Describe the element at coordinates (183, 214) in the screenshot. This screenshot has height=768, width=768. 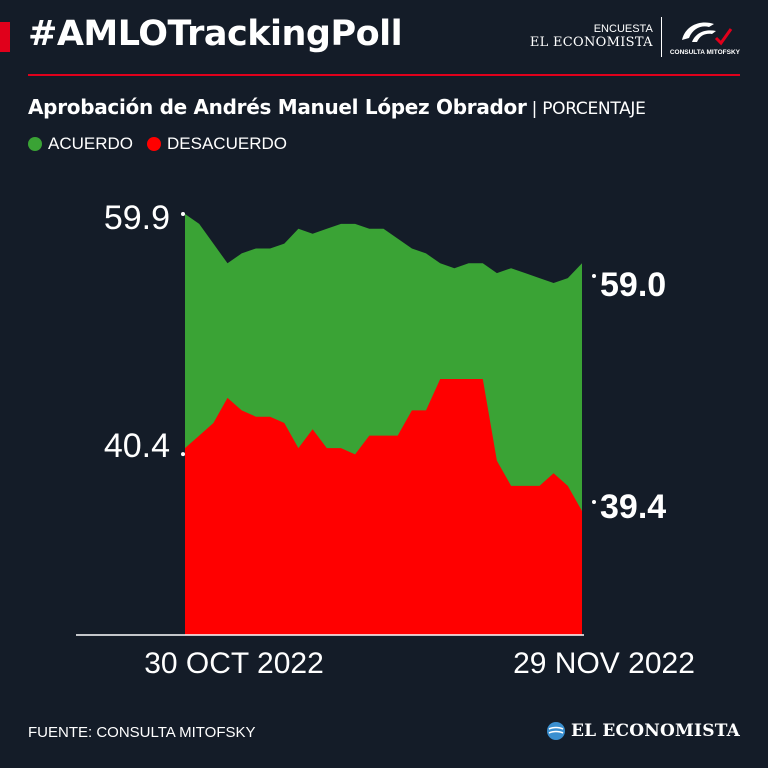
I see `point-acuerdo-start` at that location.